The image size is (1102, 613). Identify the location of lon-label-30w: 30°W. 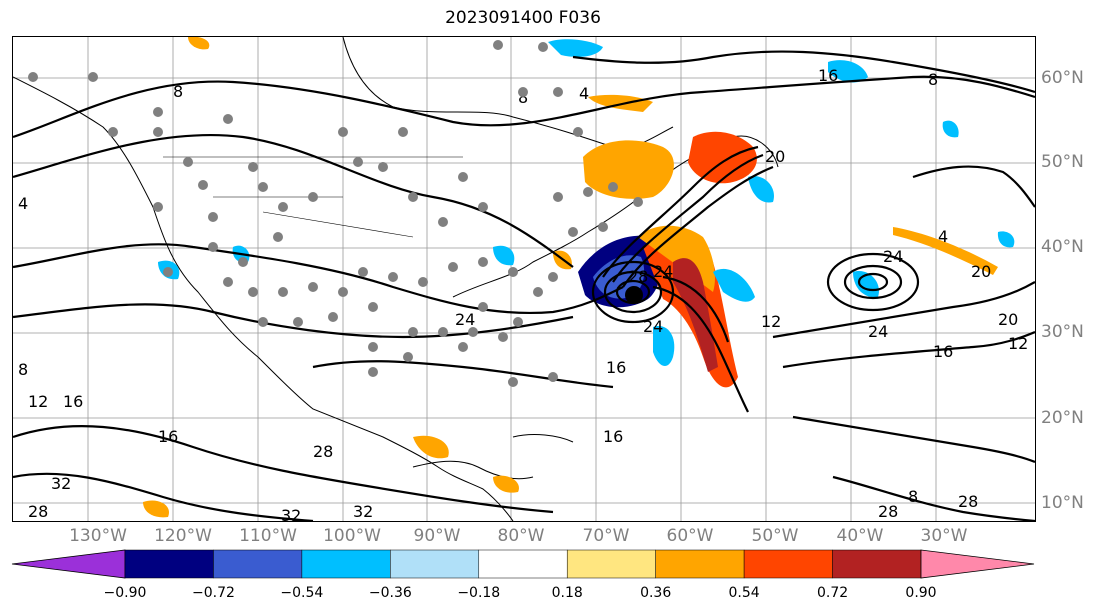
(944, 536).